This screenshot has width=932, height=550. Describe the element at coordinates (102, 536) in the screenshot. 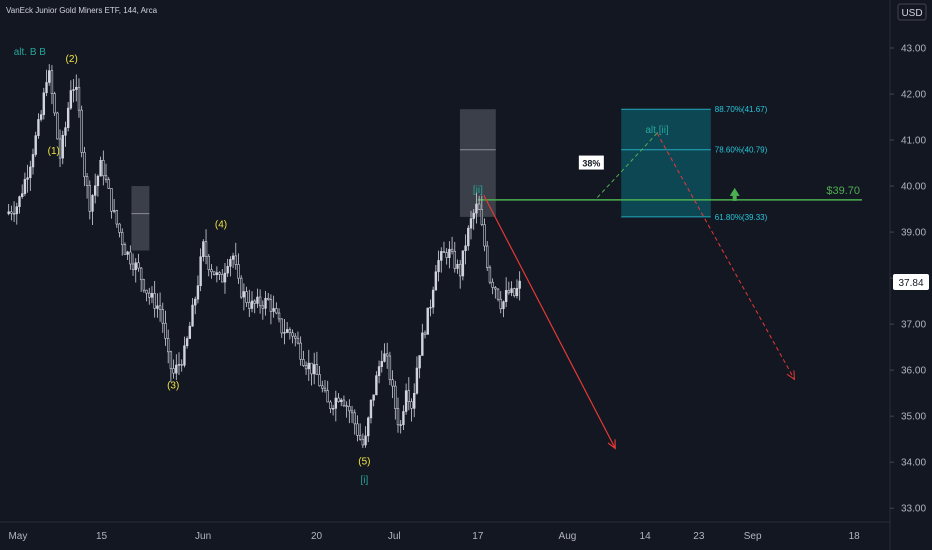

I see `x-tick-label: 15` at that location.